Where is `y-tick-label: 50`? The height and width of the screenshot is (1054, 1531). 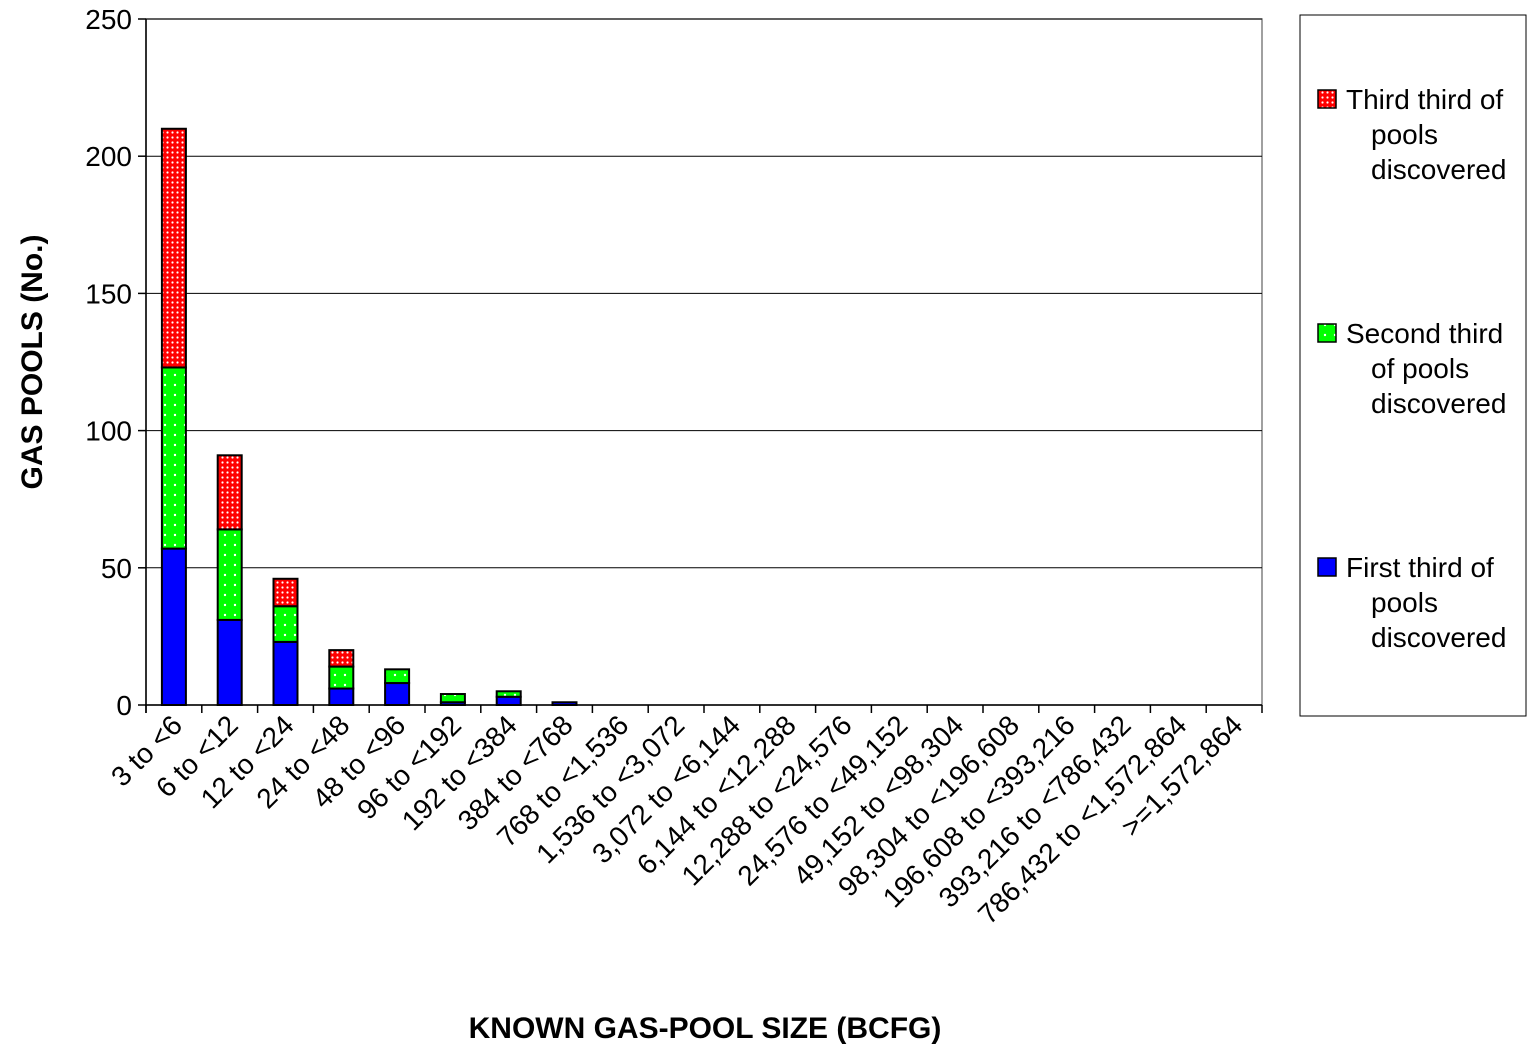
y-tick-label: 50 is located at coordinates (116, 568).